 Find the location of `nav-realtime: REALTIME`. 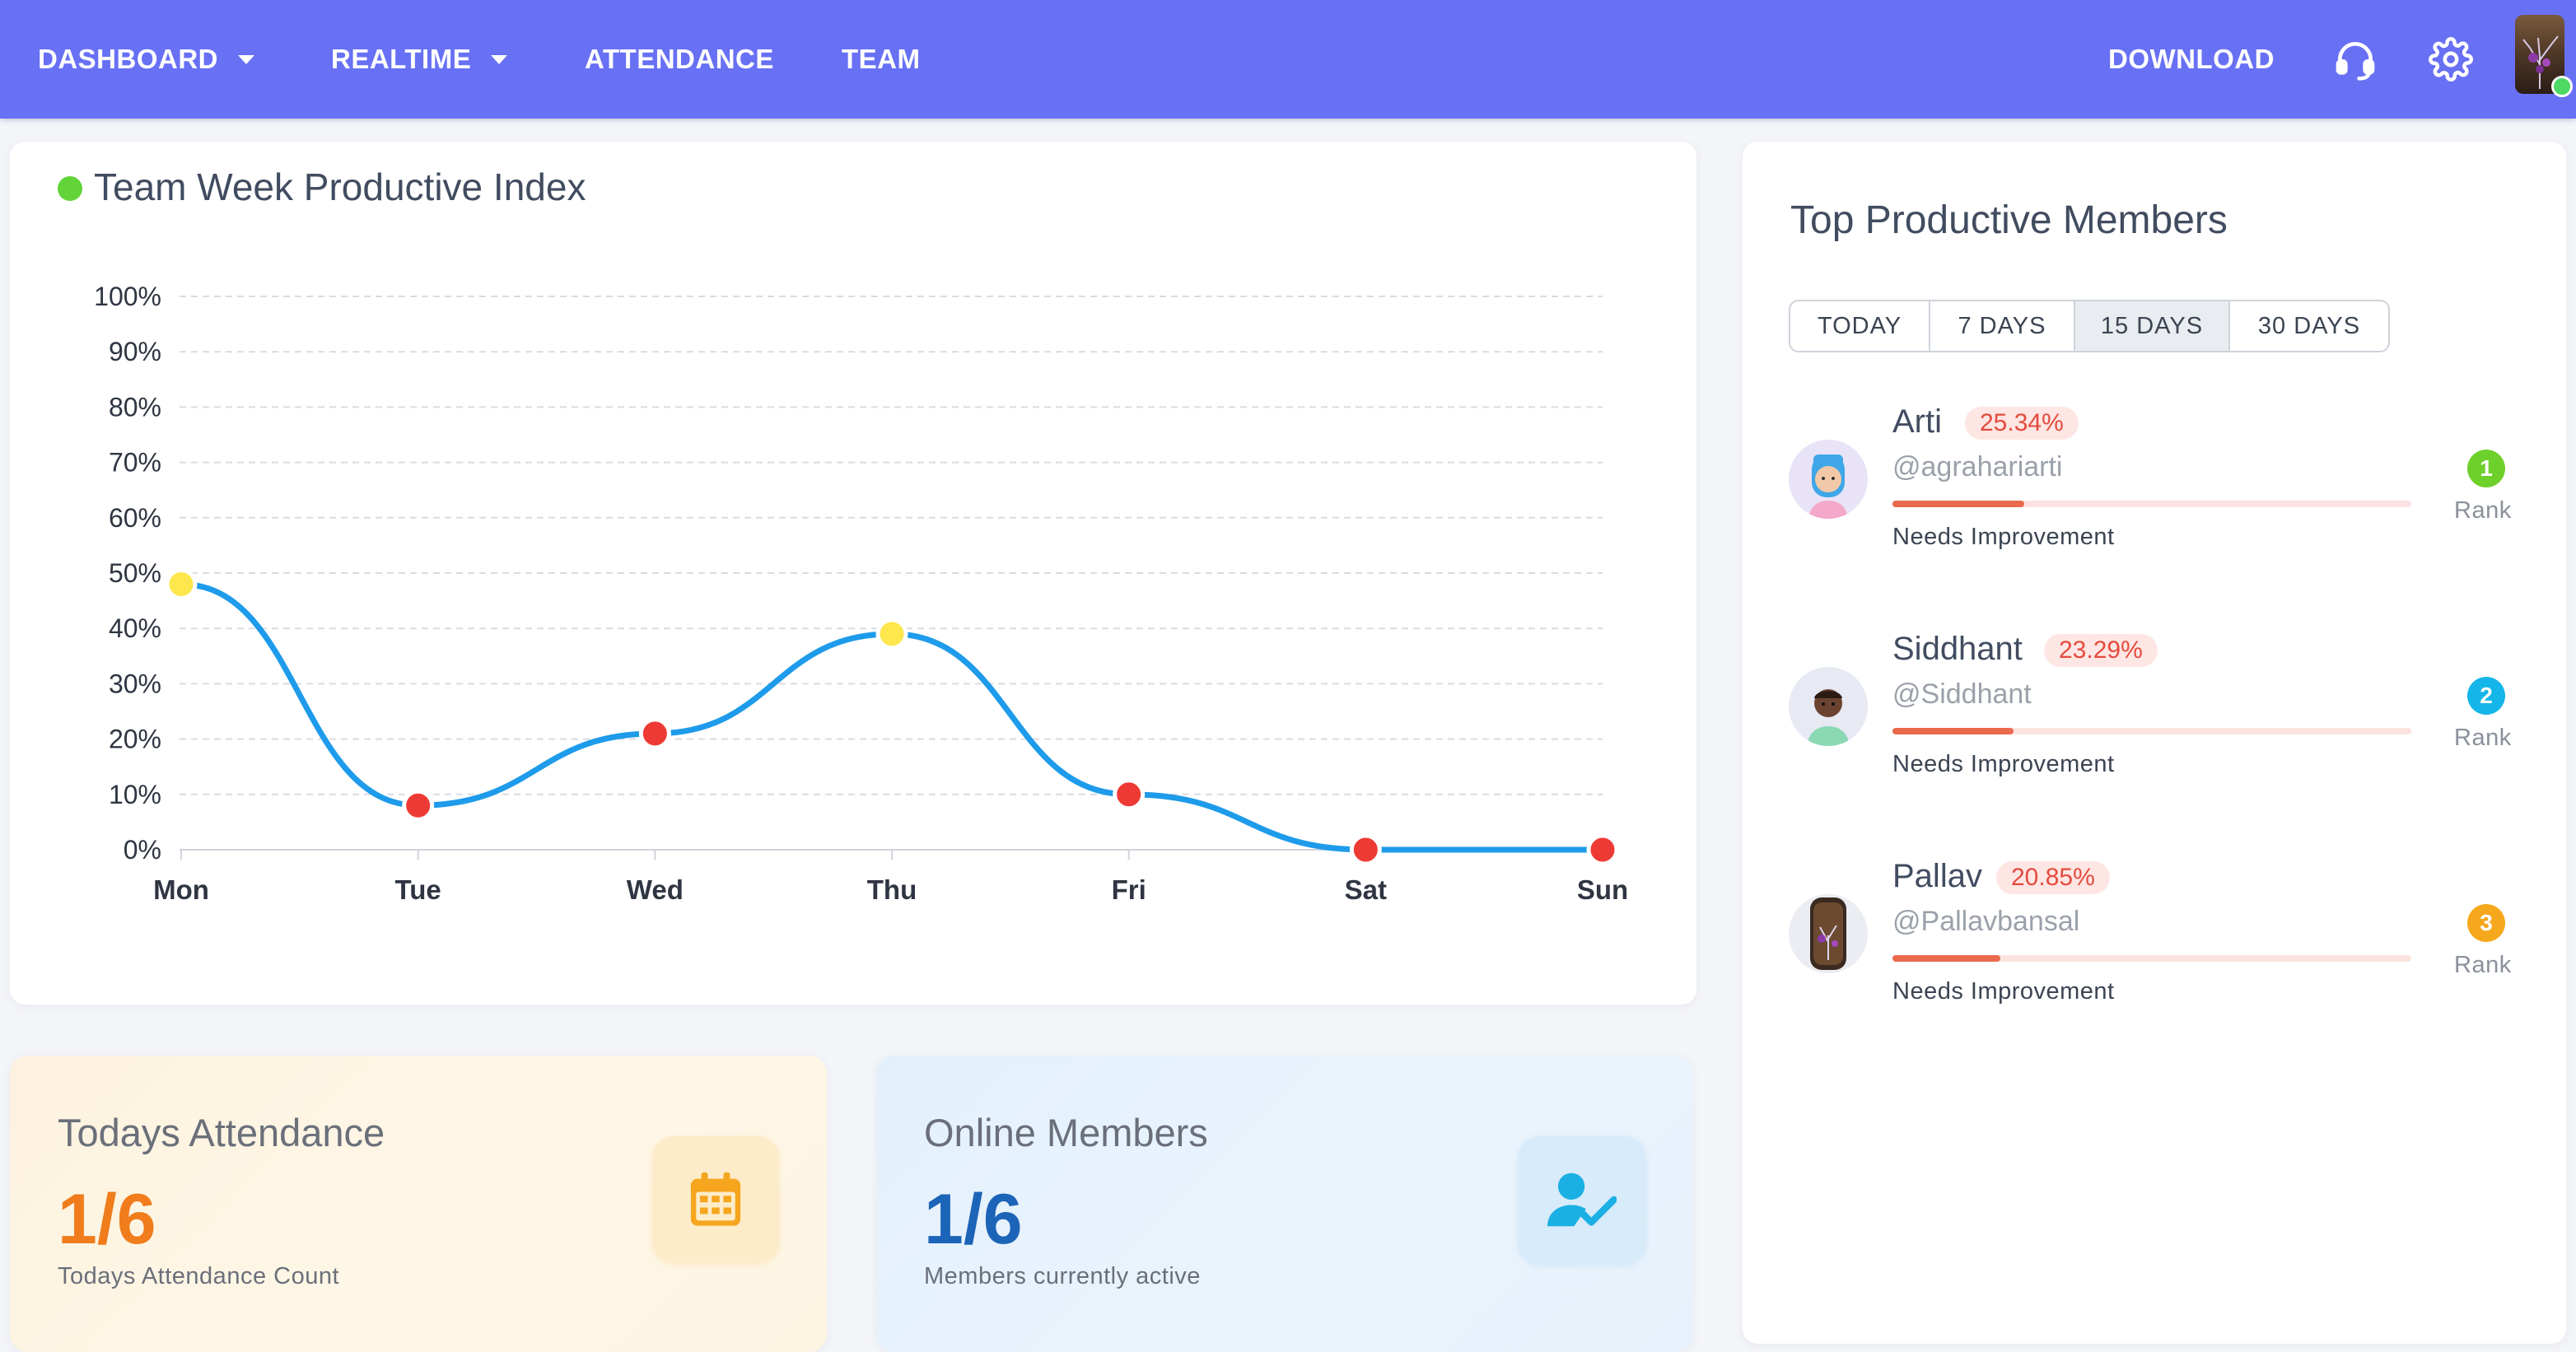

nav-realtime: REALTIME is located at coordinates (419, 60).